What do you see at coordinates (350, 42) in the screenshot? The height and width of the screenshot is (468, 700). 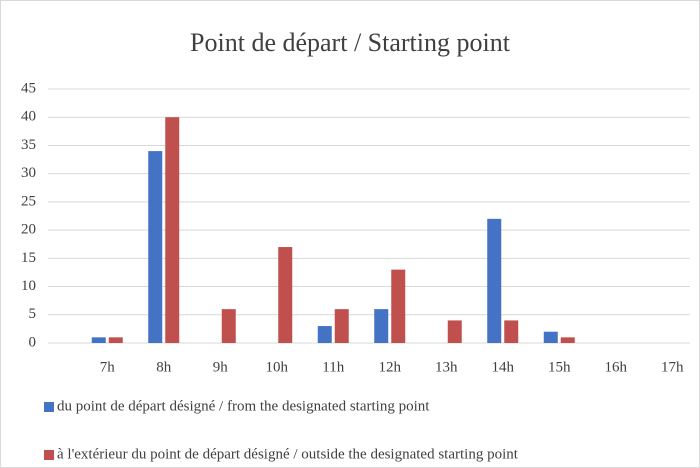 I see `chart-title: Point de départ / Starting point` at bounding box center [350, 42].